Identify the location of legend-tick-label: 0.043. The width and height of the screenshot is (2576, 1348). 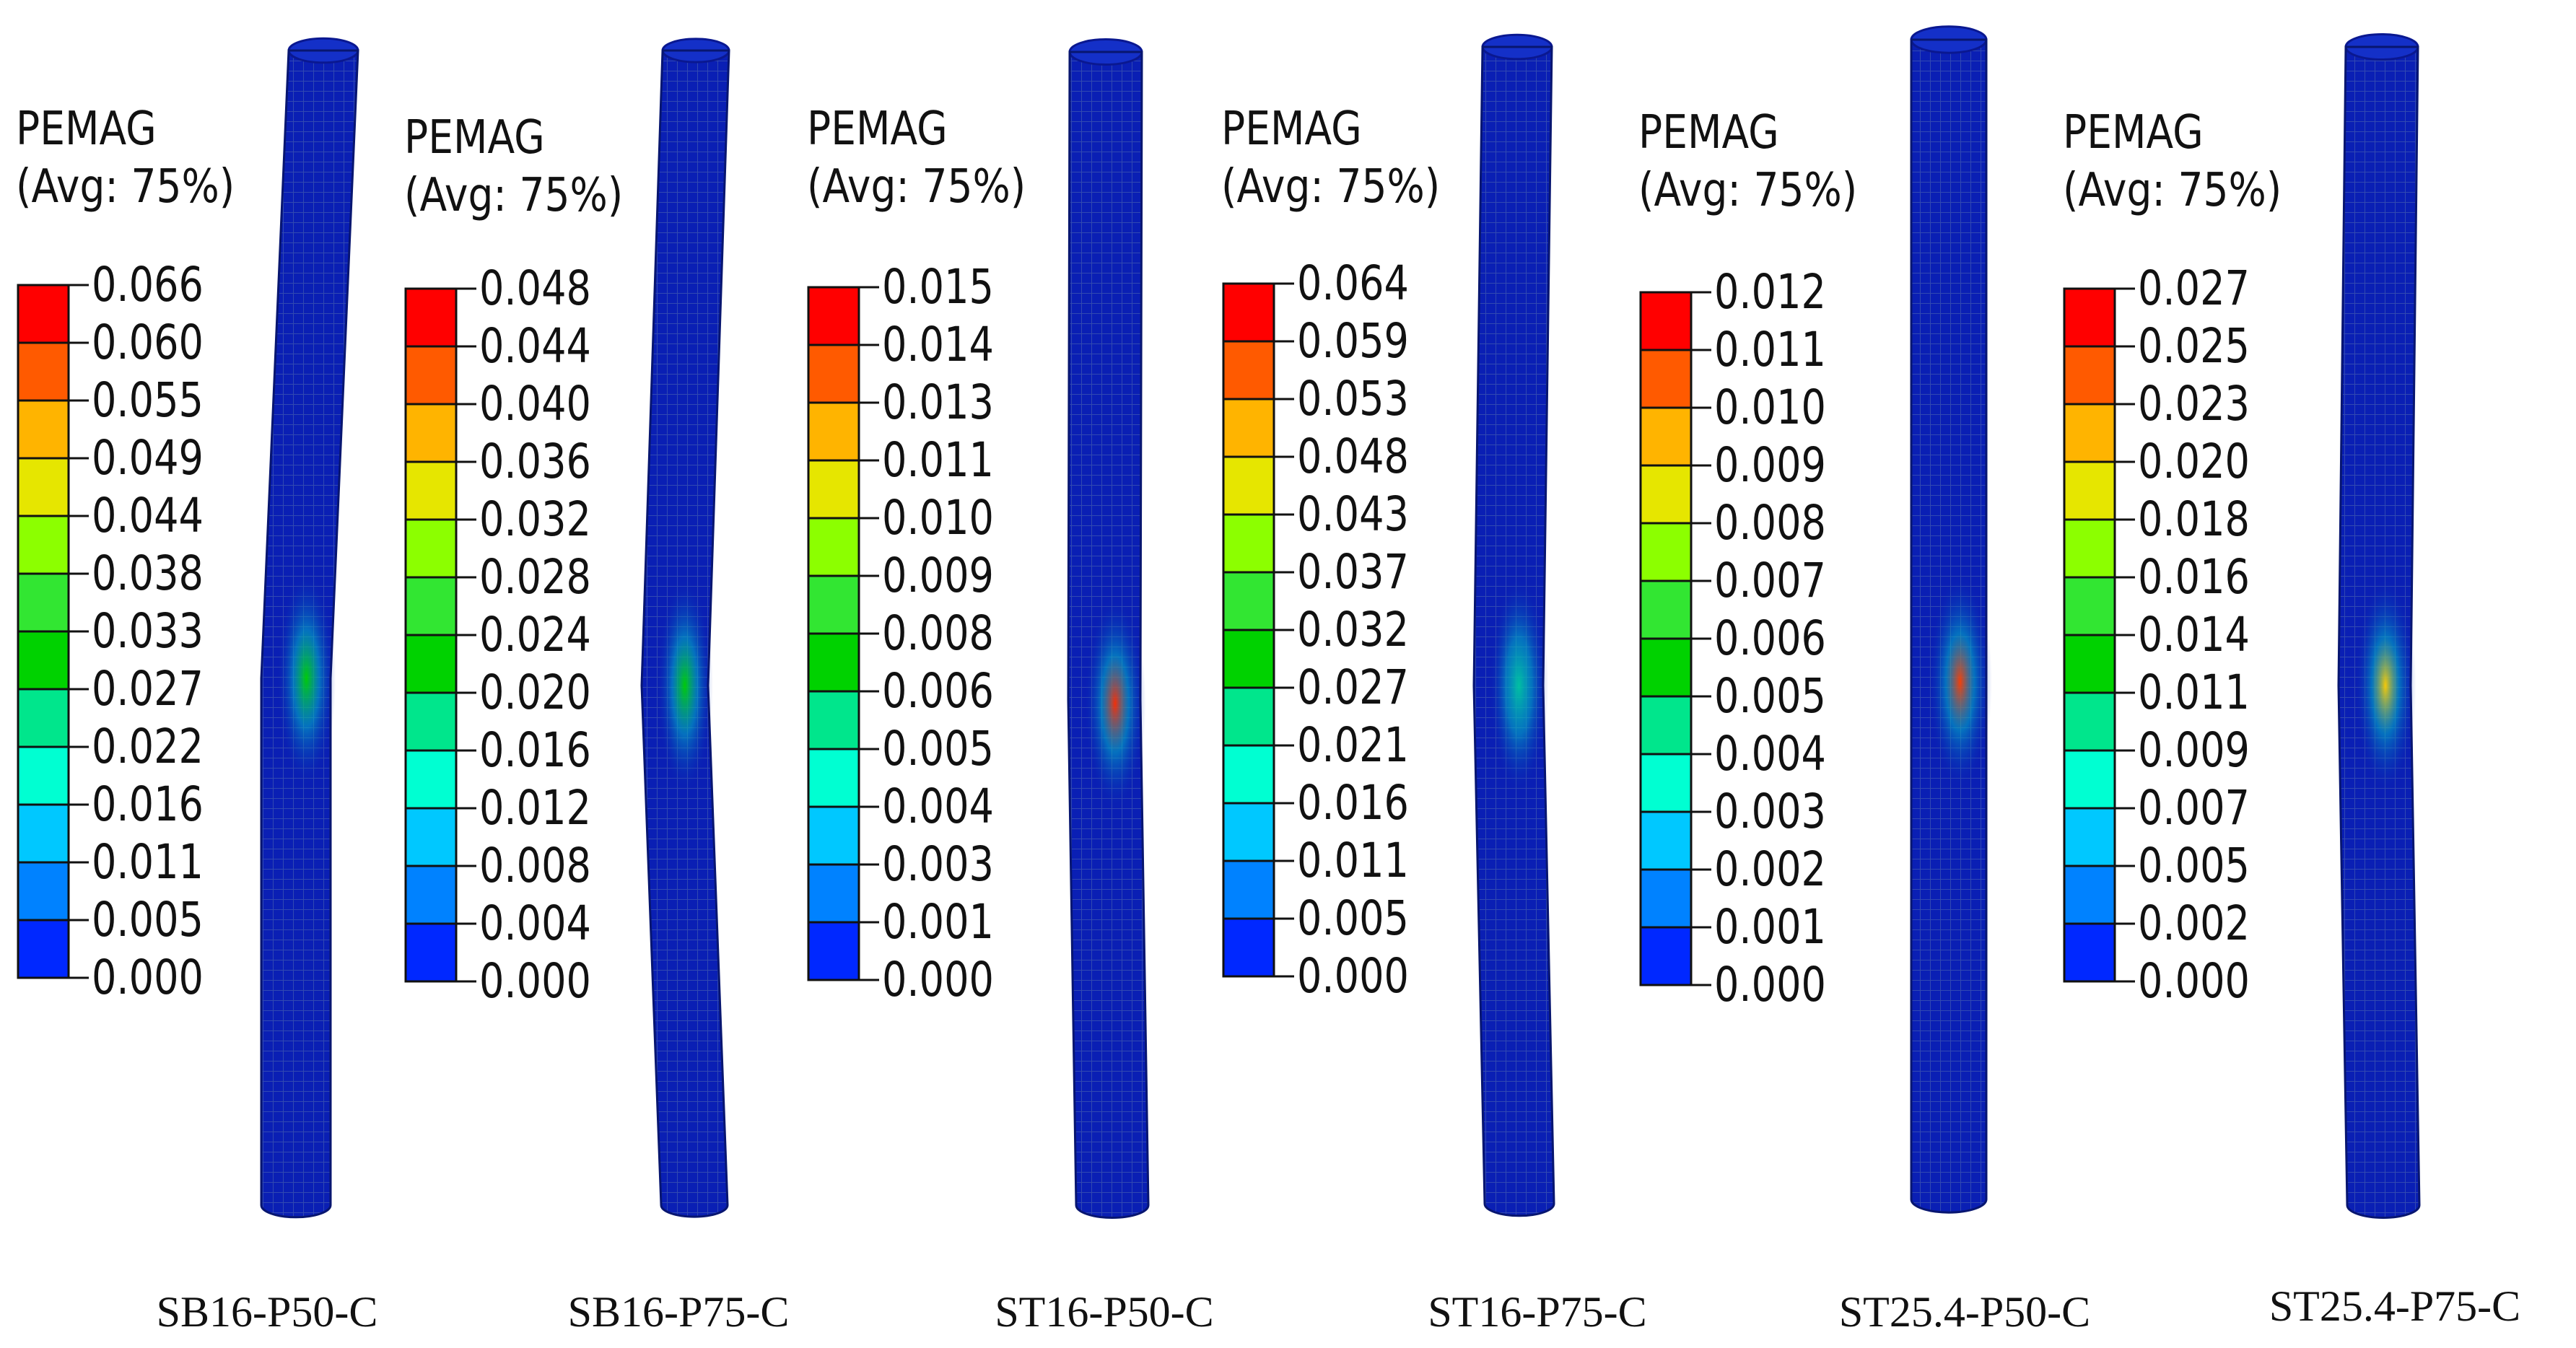
(1353, 514).